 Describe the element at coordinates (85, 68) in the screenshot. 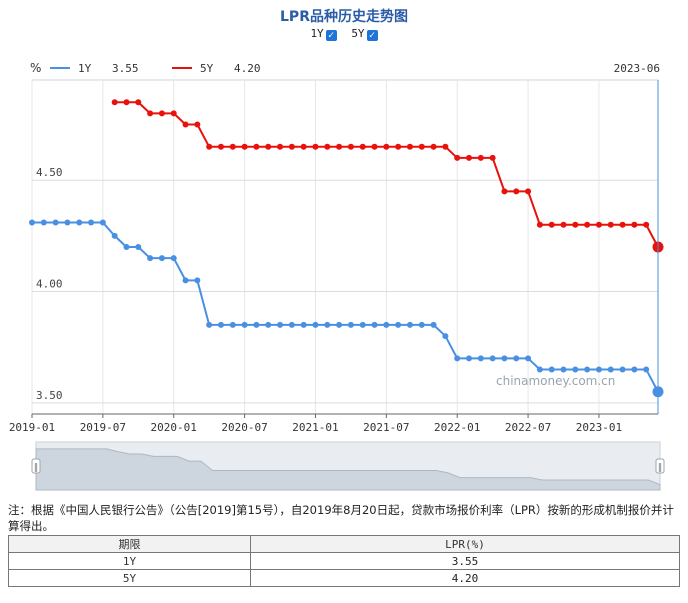

I see `legend-name: 1Y` at that location.